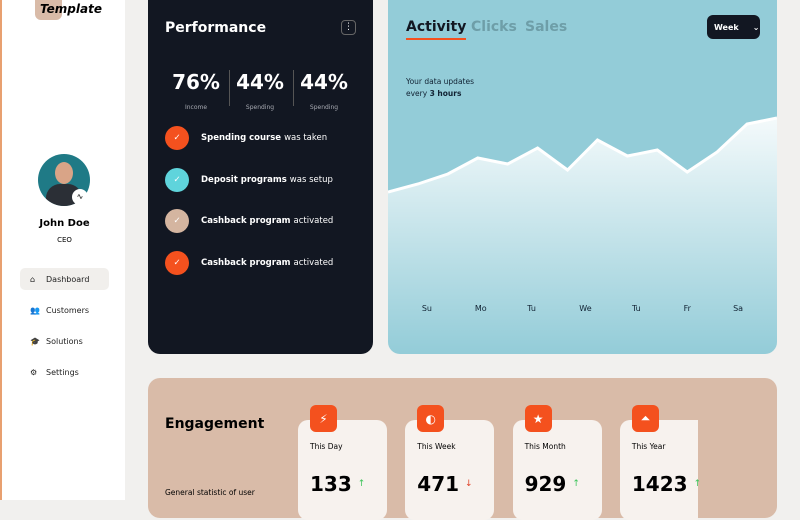 This screenshot has width=800, height=520. Describe the element at coordinates (348, 27) in the screenshot. I see `menu-button: ⋮` at that location.